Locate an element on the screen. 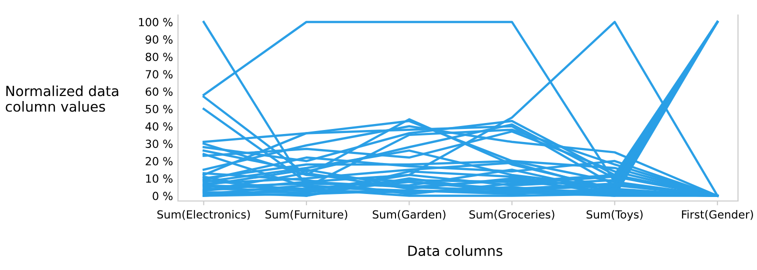 The height and width of the screenshot is (270, 757). y-tick-label: 90 % is located at coordinates (159, 39).